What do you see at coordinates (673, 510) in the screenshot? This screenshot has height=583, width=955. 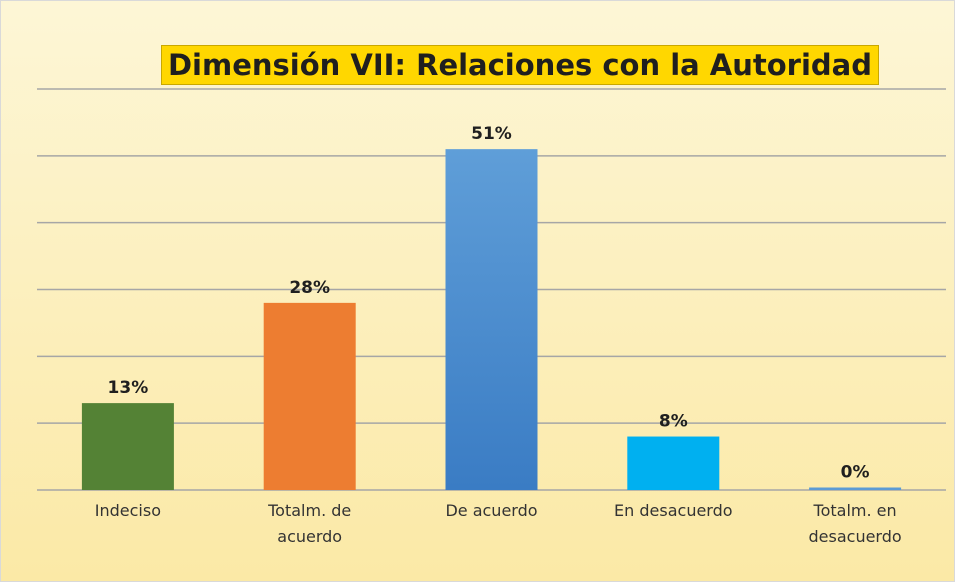 I see `x-tick-label: En desacuerdo` at bounding box center [673, 510].